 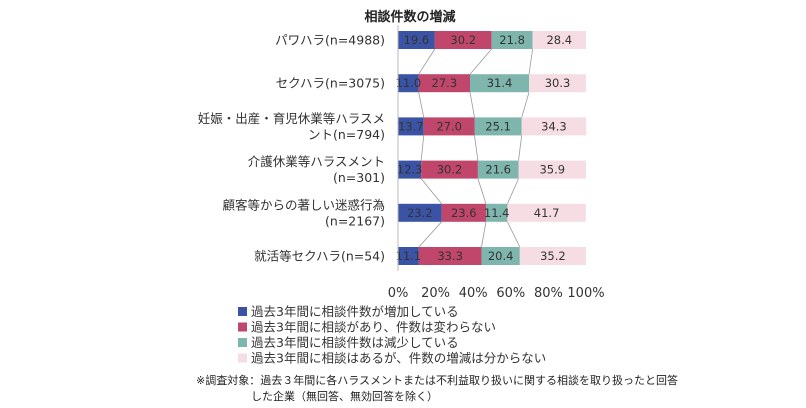 I want to click on data-label-3-3: 35.9, so click(x=552, y=170).